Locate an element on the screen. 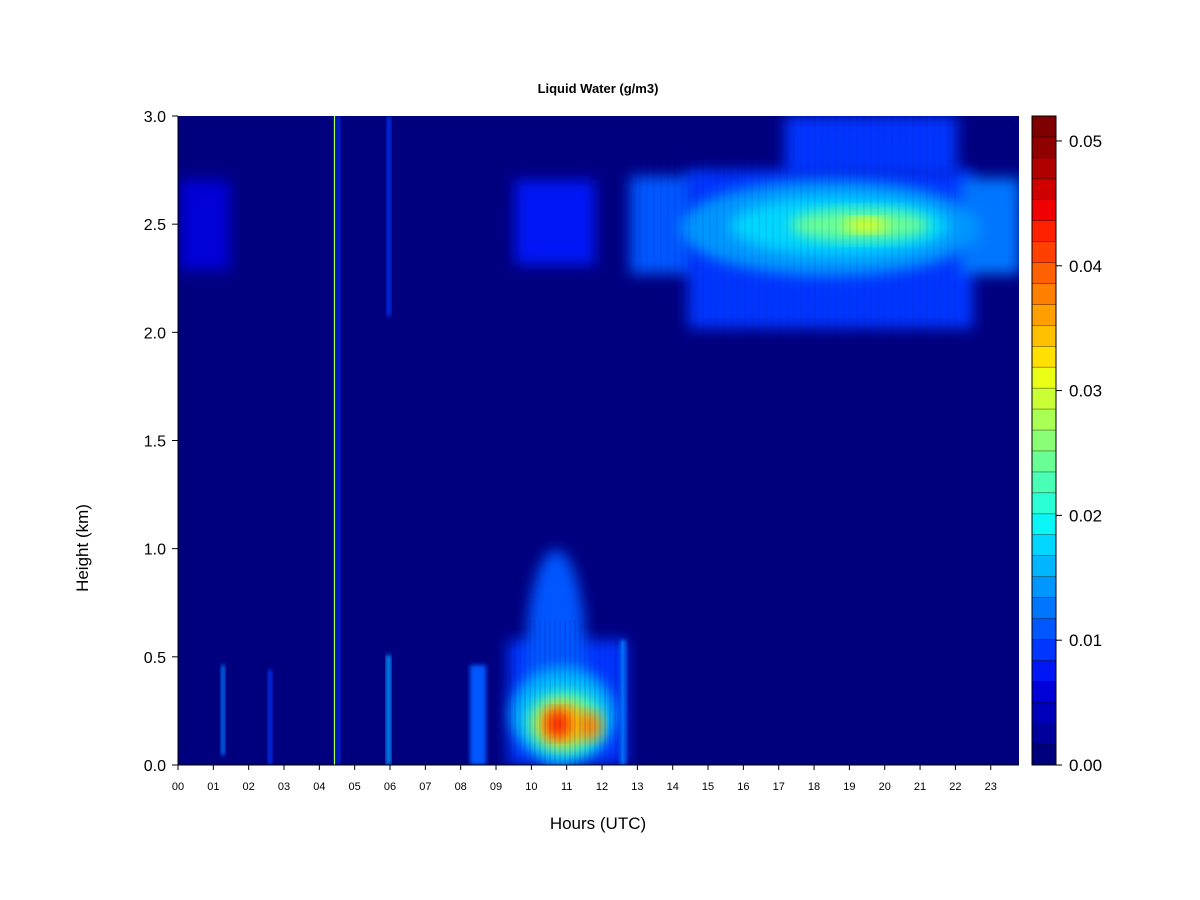 The height and width of the screenshot is (900, 1200). x-tick-label: 08 is located at coordinates (461, 787).